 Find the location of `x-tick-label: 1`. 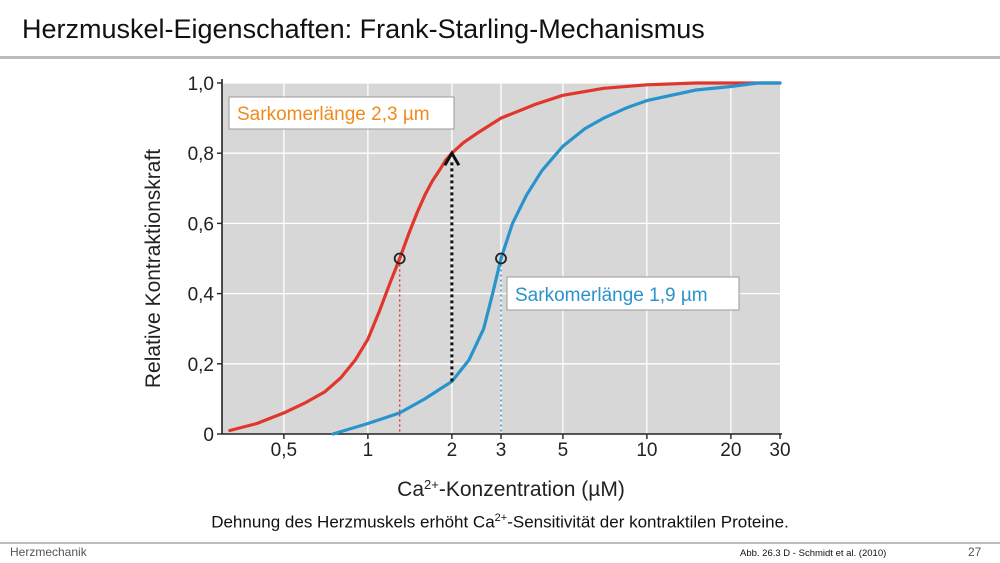

x-tick-label: 1 is located at coordinates (368, 450).